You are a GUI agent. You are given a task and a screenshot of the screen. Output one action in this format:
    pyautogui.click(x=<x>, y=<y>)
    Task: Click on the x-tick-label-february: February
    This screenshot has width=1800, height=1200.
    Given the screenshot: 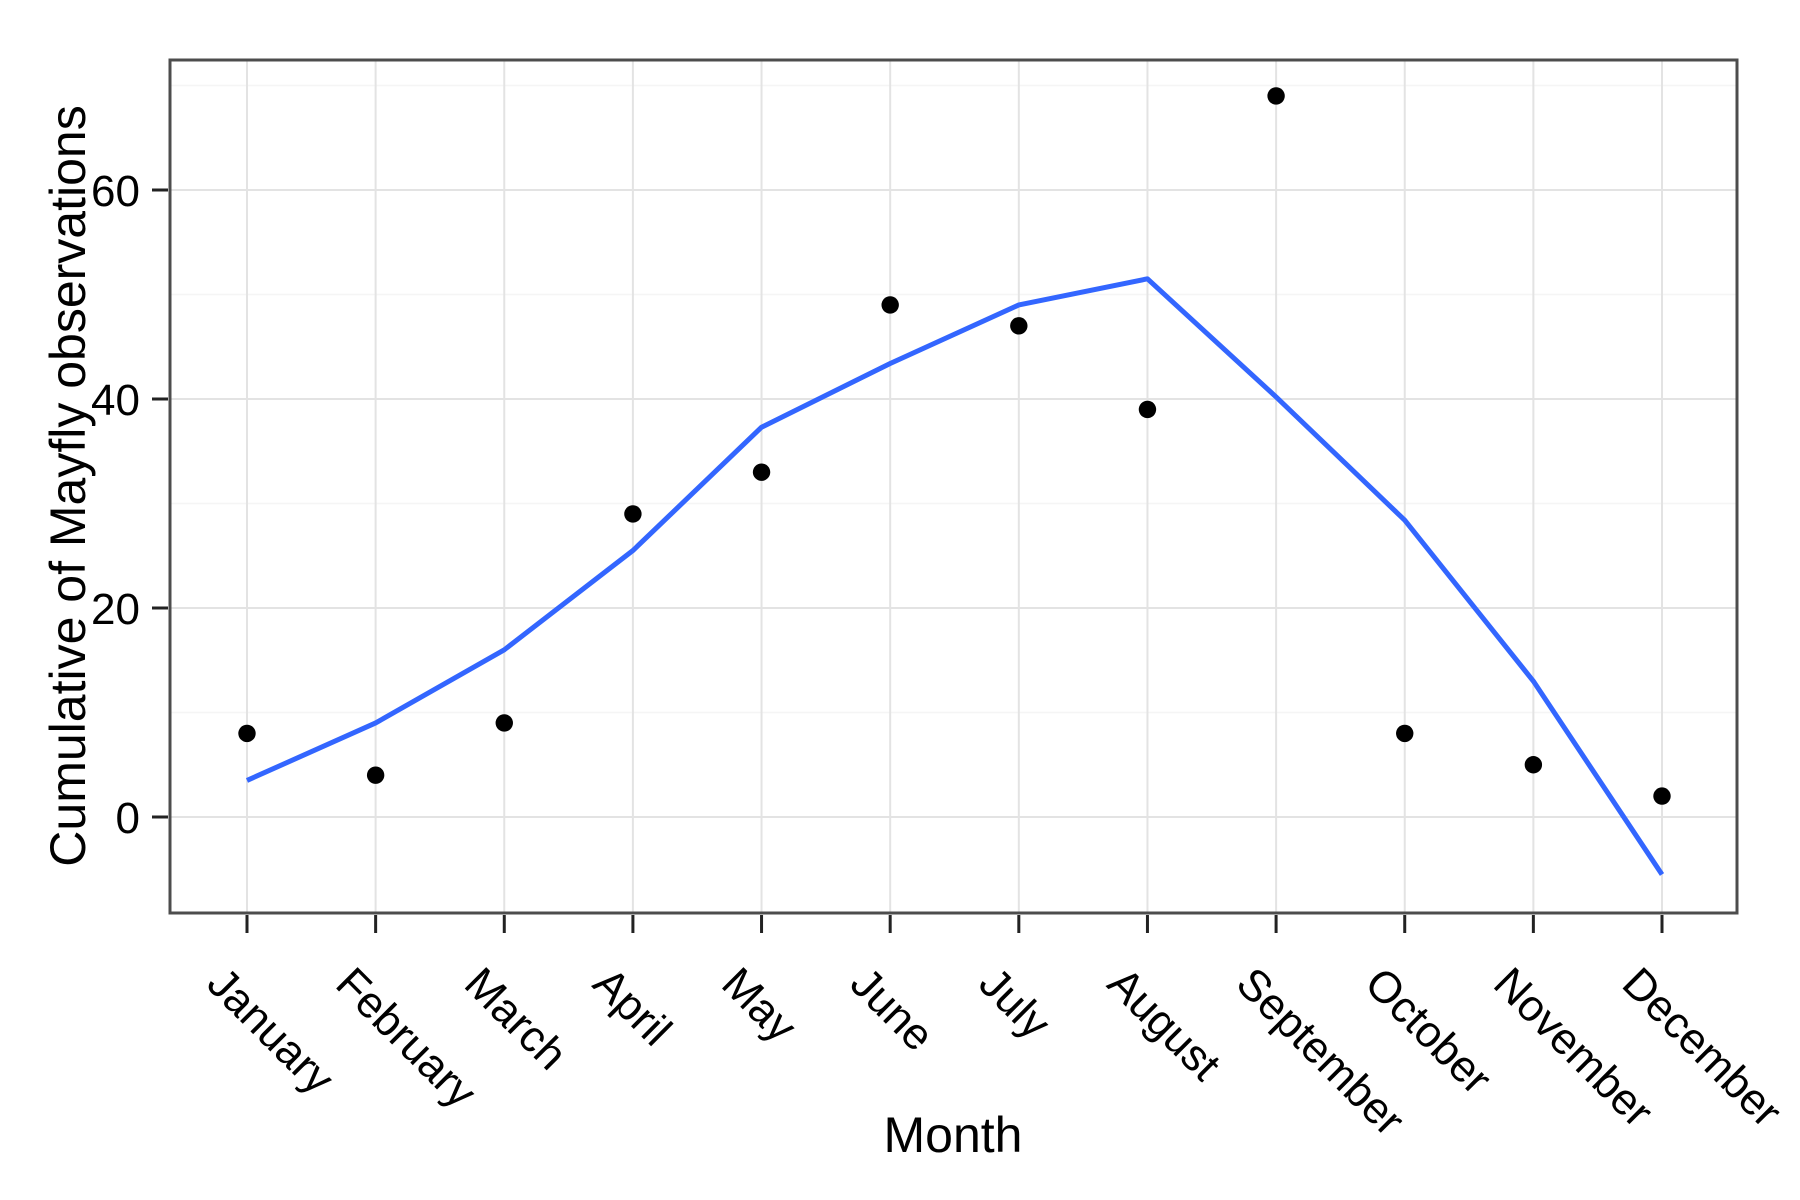 What is the action you would take?
    pyautogui.click(x=406, y=1037)
    